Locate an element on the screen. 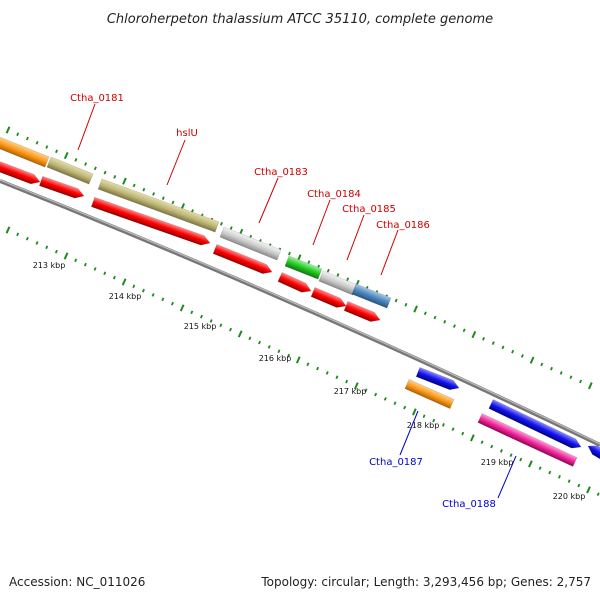  gene-label-ctha-0188: Ctha_0188 is located at coordinates (469, 504).